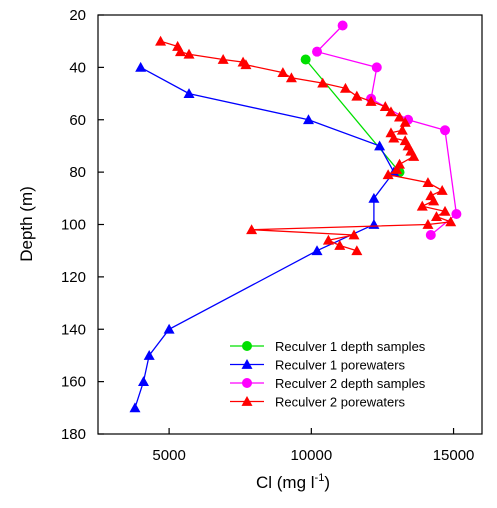 This screenshot has width=497, height=508. Describe the element at coordinates (73, 225) in the screenshot. I see `y-tick-label: 100` at that location.